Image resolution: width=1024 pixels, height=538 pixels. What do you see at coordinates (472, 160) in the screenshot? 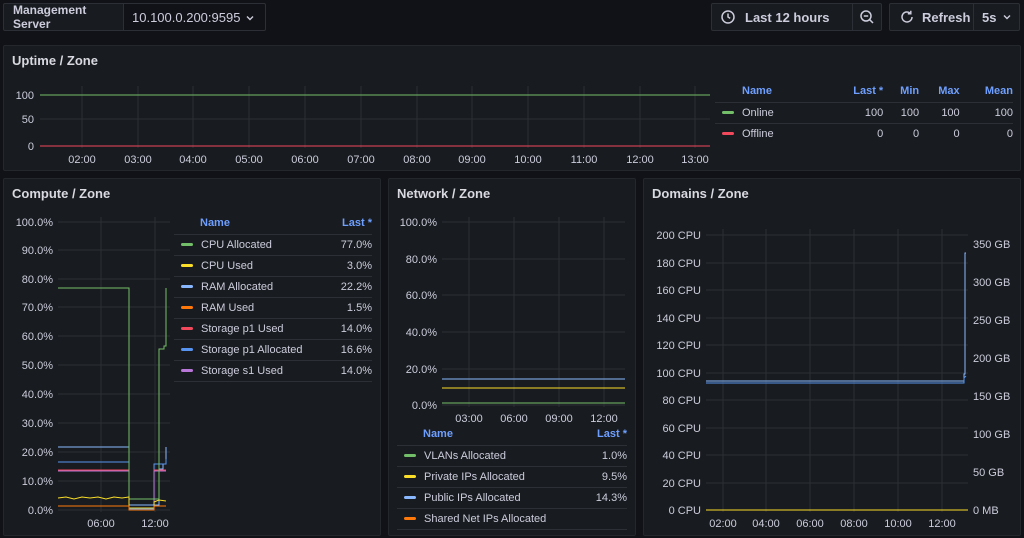
I see `x-tick-label: 09:00` at bounding box center [472, 160].